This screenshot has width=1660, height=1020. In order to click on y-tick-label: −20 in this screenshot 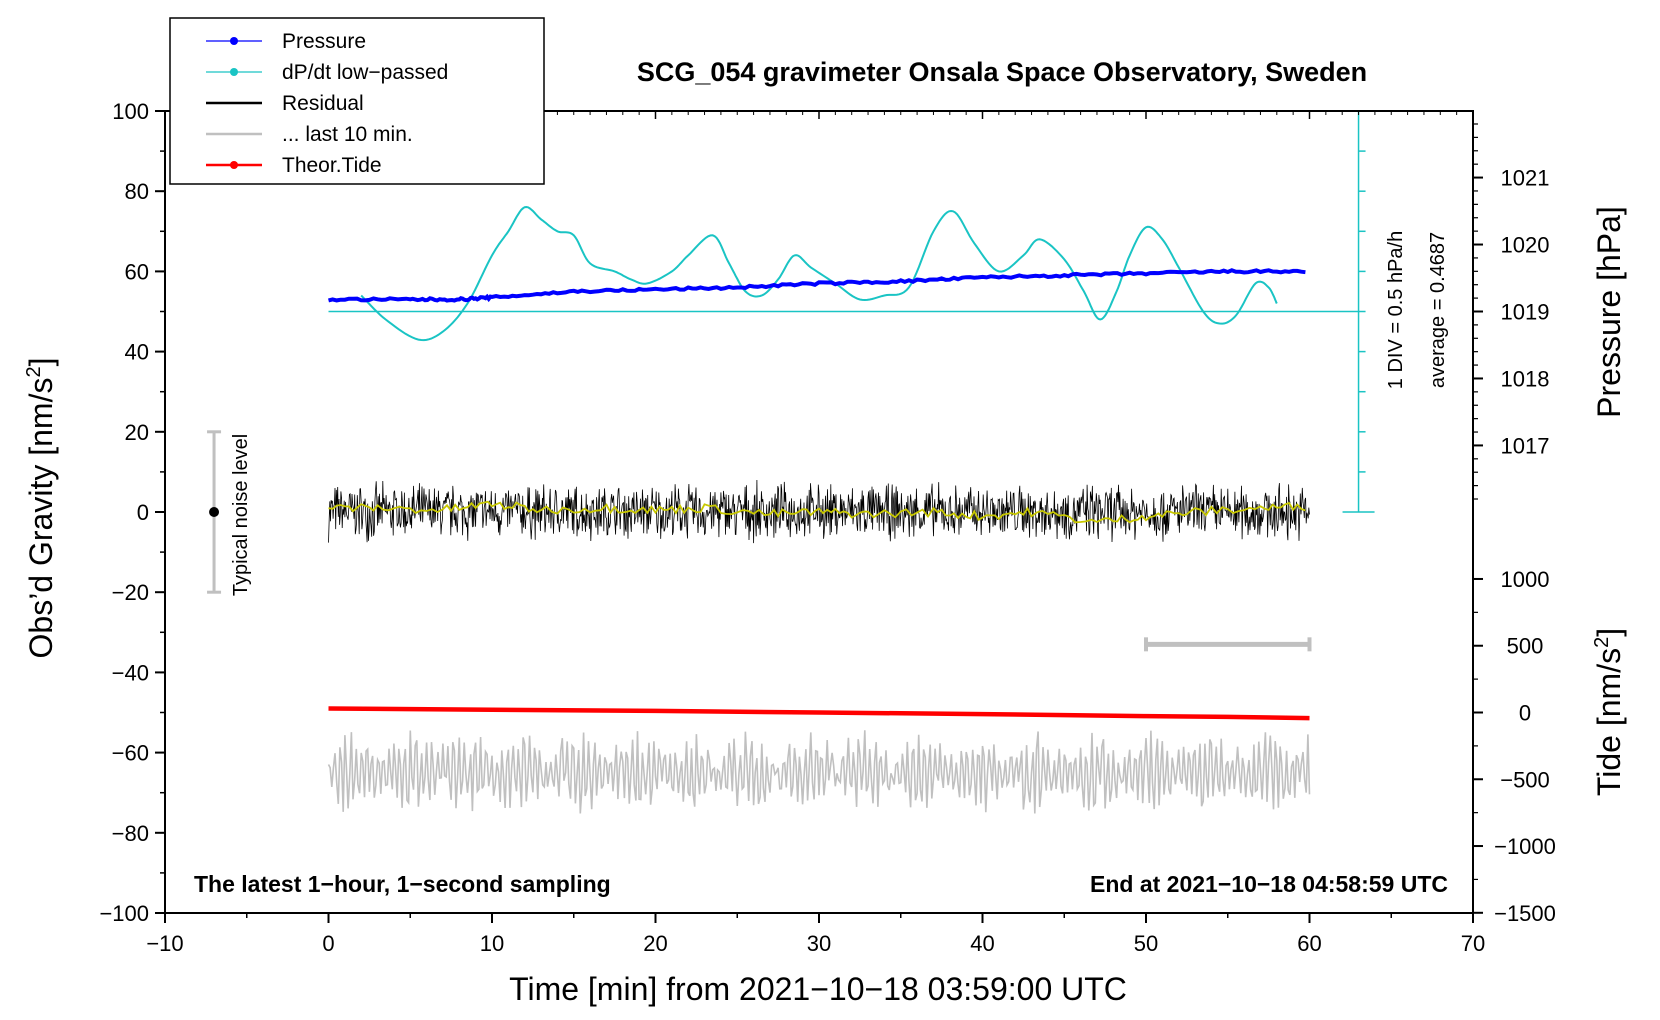, I will do `click(130, 592)`.